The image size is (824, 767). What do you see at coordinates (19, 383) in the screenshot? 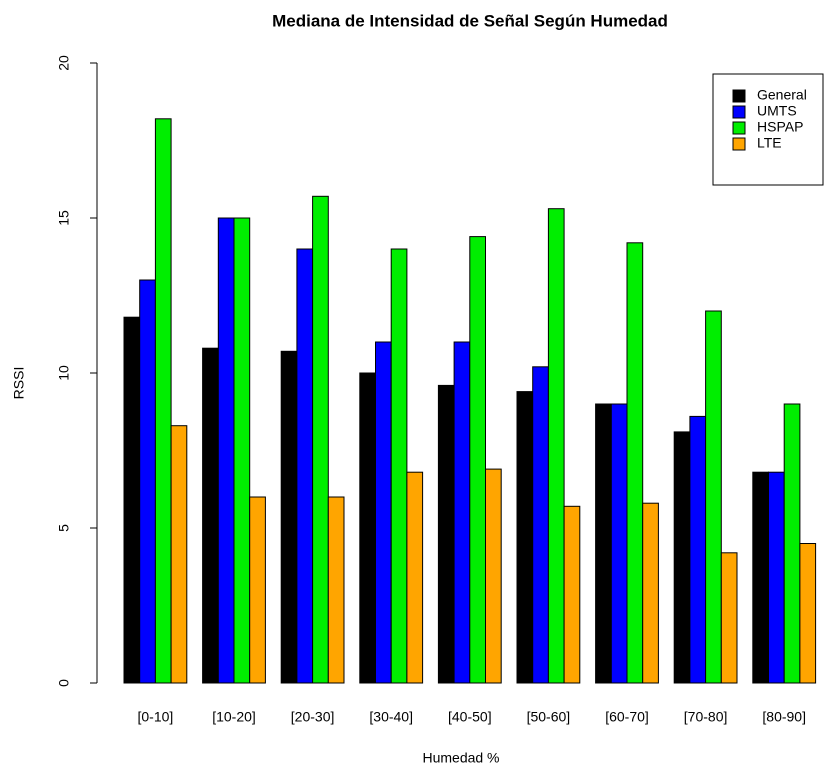
I see `y-axis-label: RSSI` at bounding box center [19, 383].